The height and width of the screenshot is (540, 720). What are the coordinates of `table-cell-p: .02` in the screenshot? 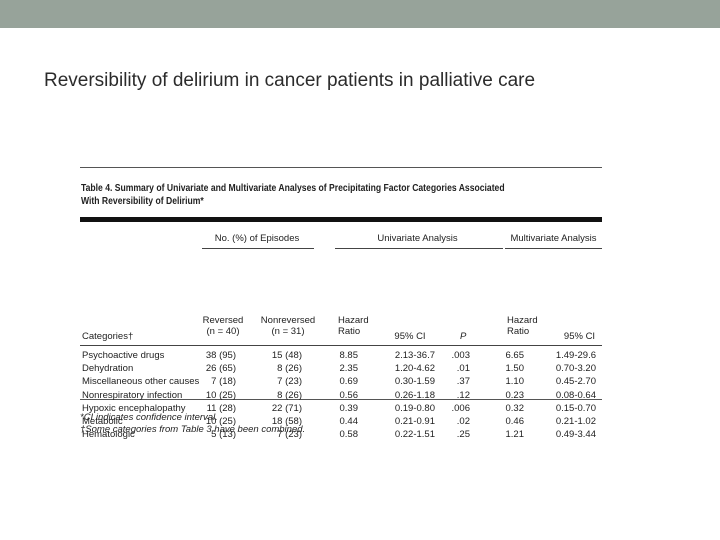 It's located at (463, 421).